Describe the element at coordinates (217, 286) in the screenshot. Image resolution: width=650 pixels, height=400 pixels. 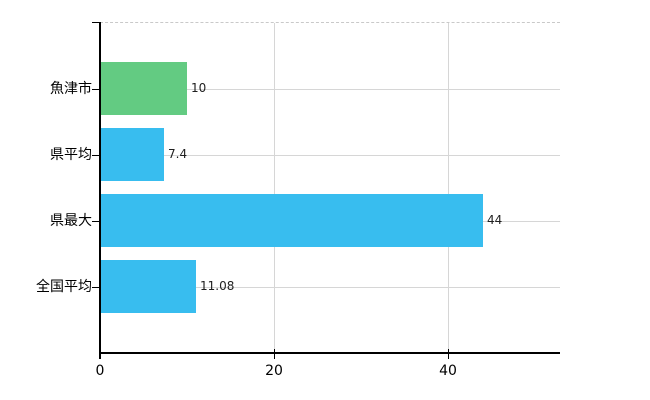
I see `bar-value-label: 11.08` at that location.